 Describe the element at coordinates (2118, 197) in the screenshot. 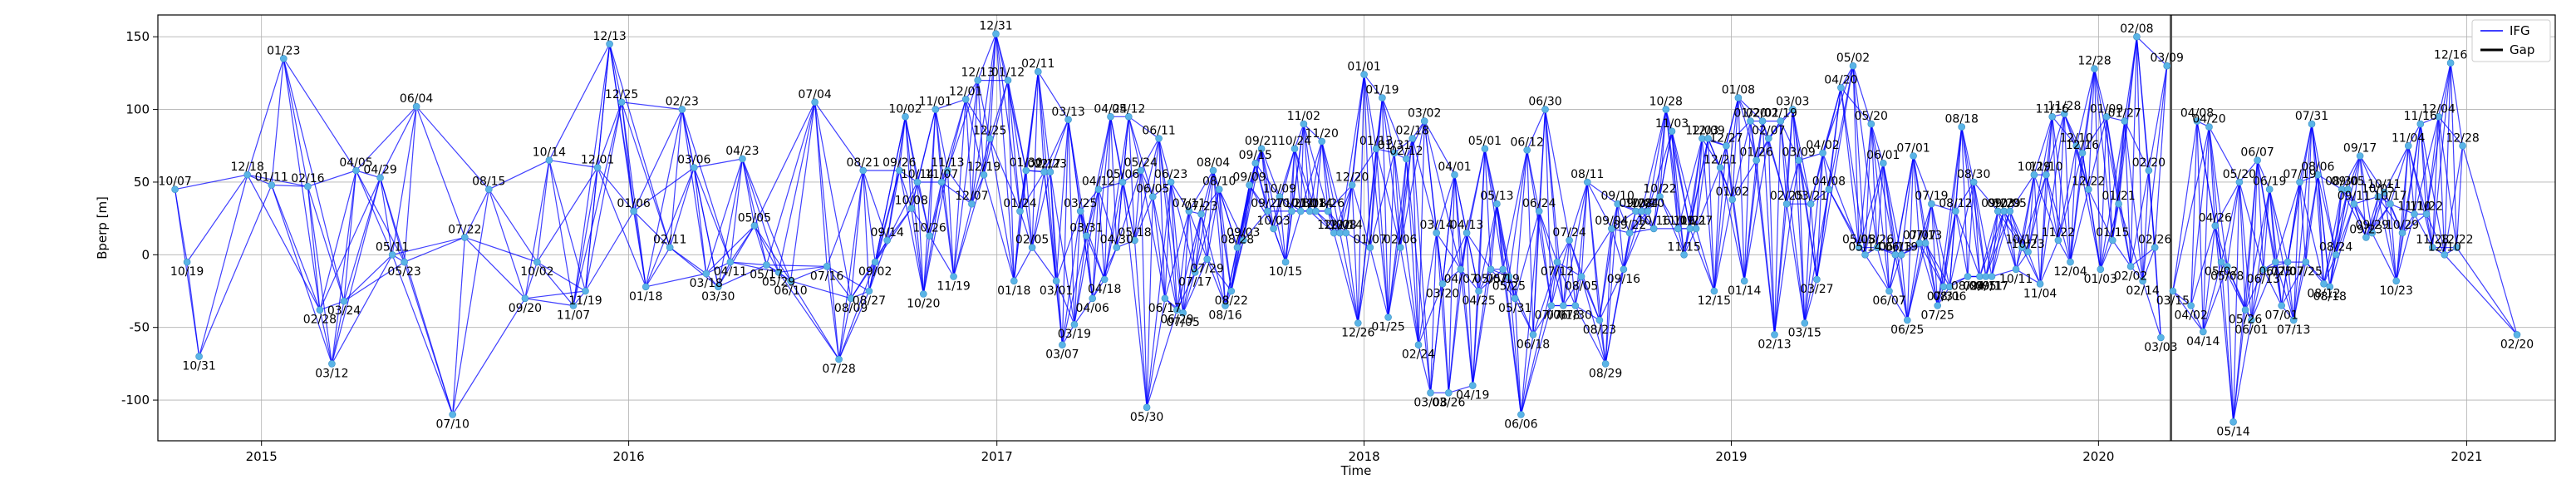

I see `acquisition-label: 01/21` at that location.